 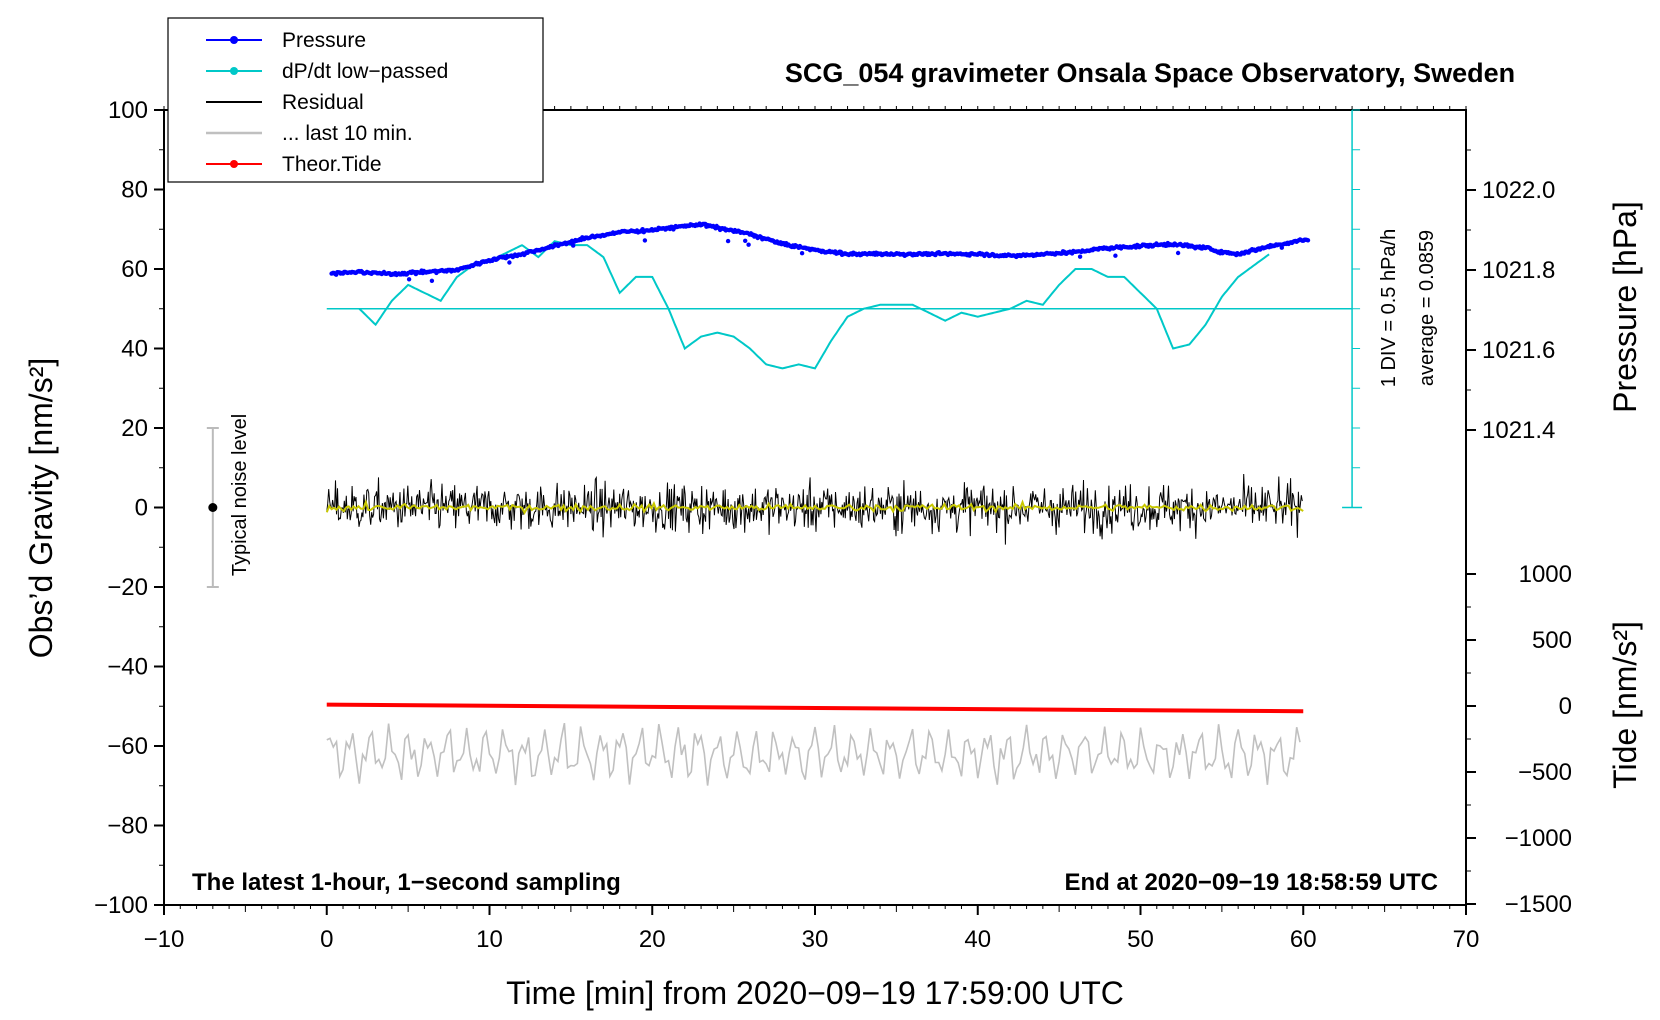 What do you see at coordinates (1518, 190) in the screenshot?
I see `pressure-tick-label: 1022.0` at bounding box center [1518, 190].